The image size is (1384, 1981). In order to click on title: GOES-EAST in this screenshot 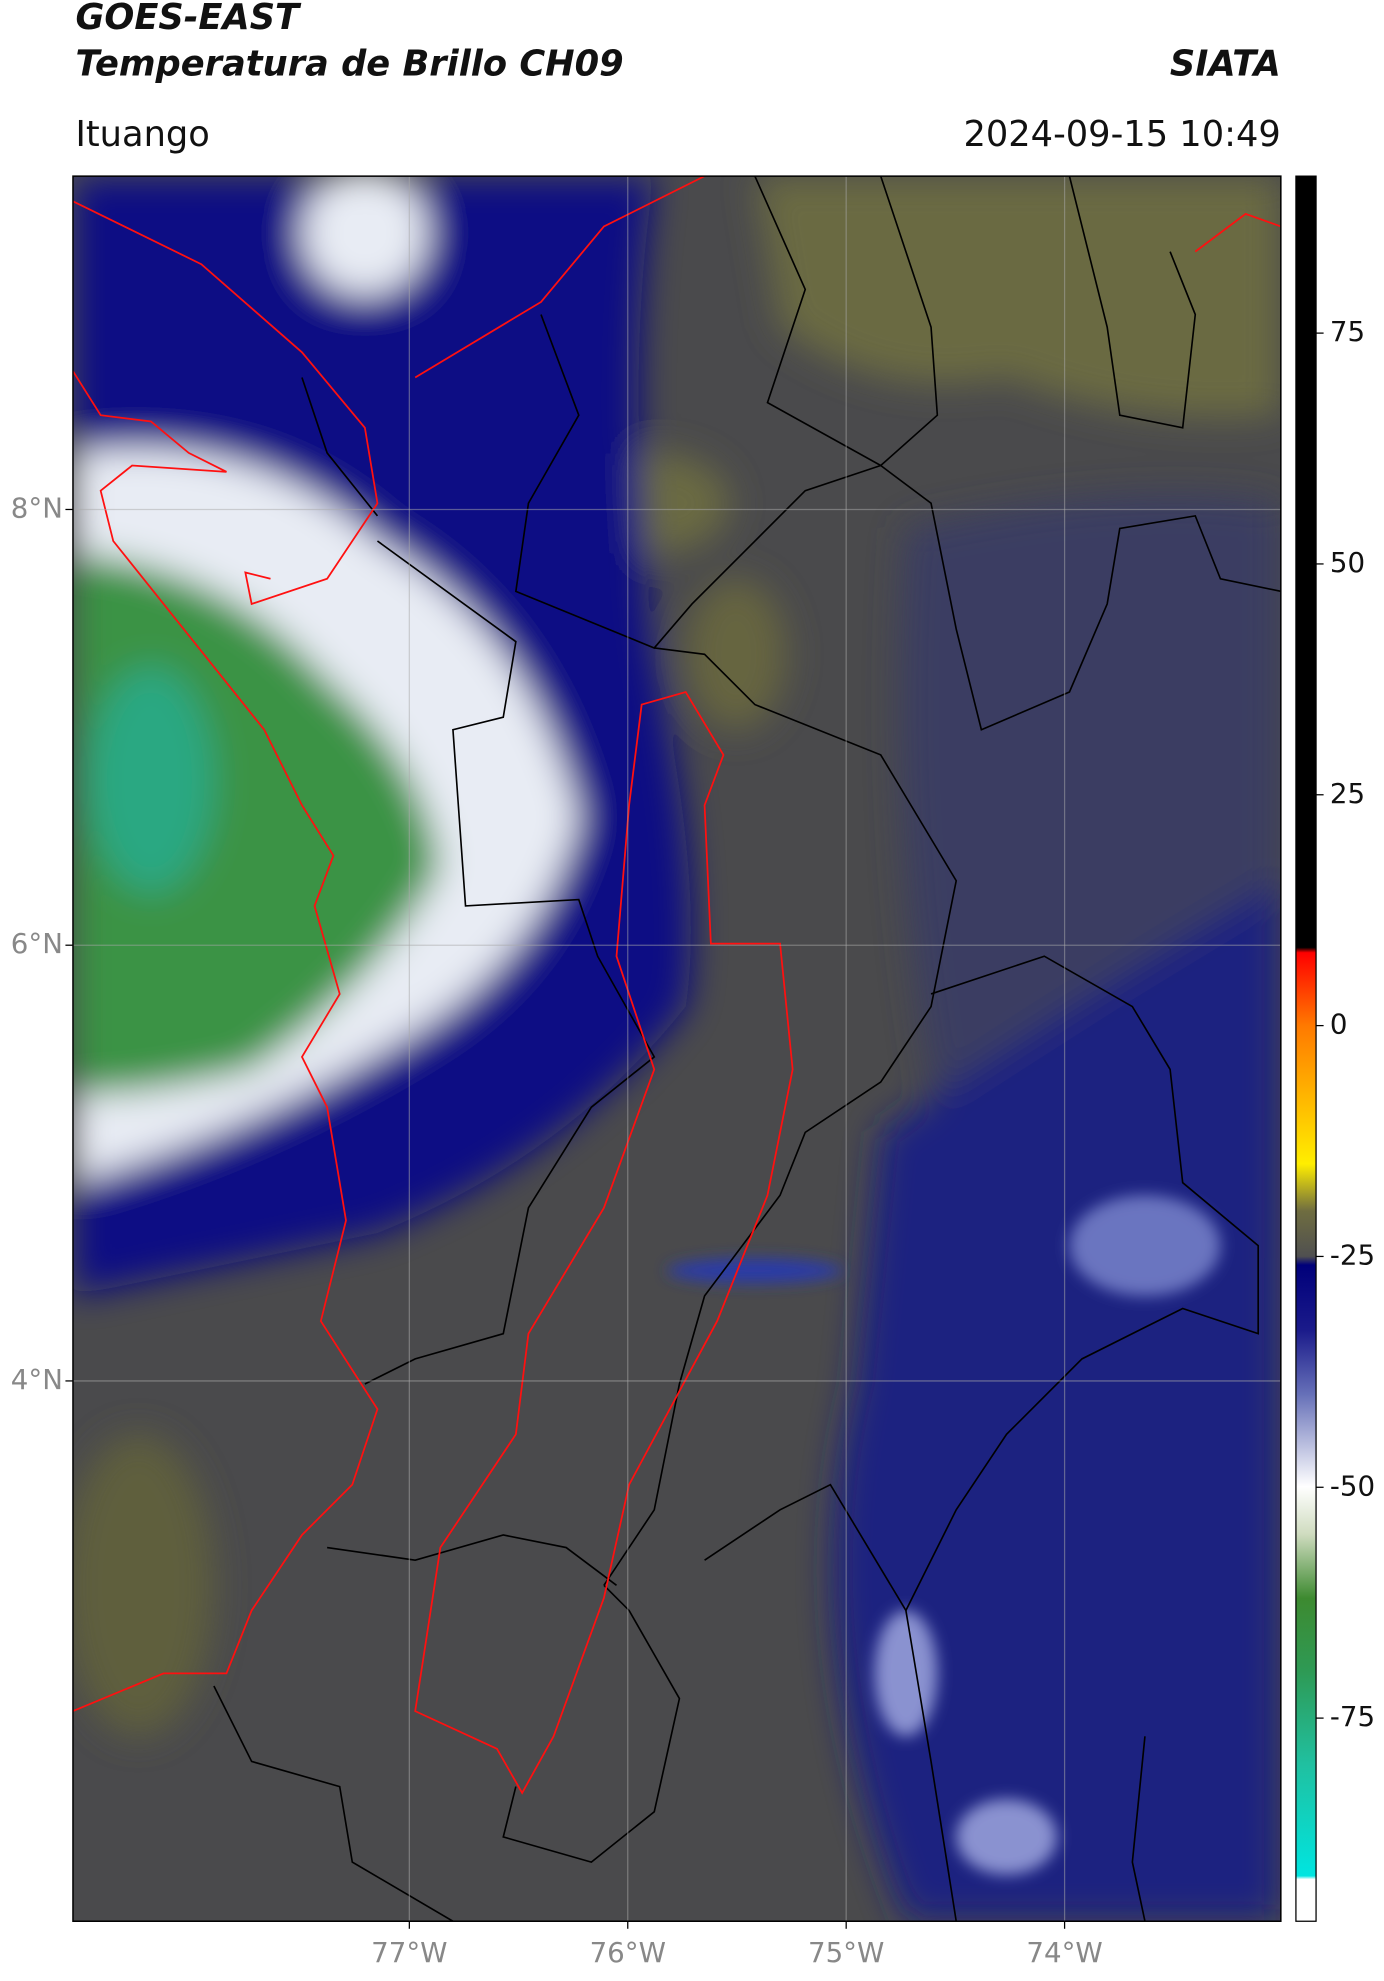, I will do `click(188, 19)`.